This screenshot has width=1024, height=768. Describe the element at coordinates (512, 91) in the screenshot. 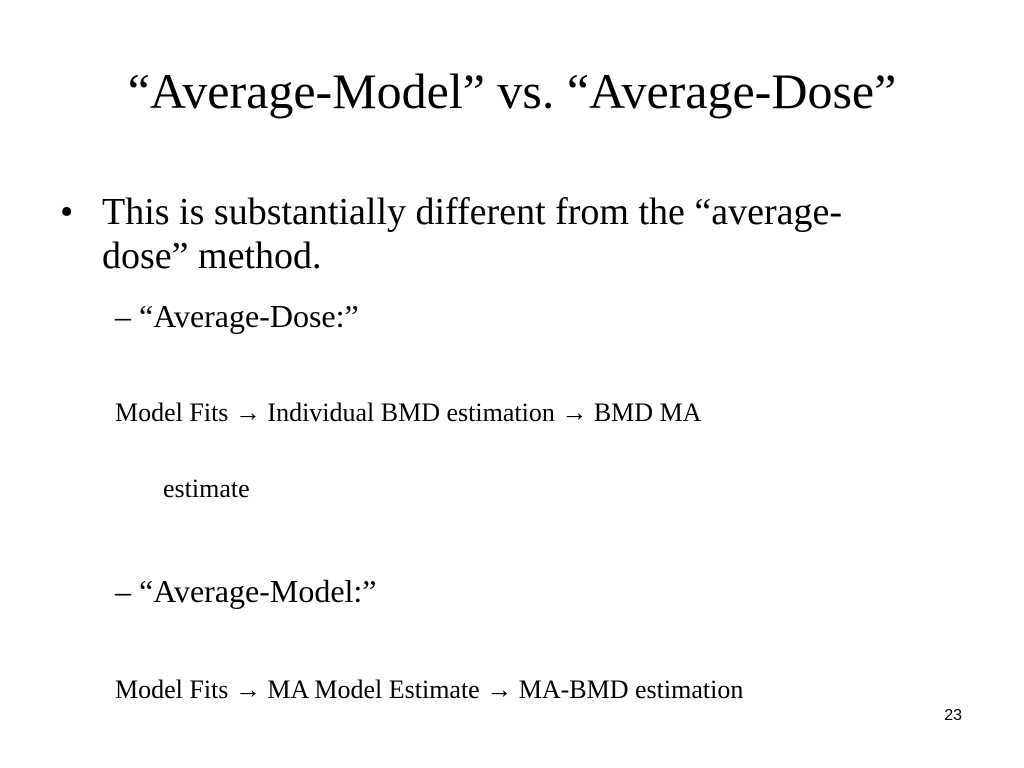

I see `slide-title: “Average-Model” vs. “Average-Dose”` at that location.